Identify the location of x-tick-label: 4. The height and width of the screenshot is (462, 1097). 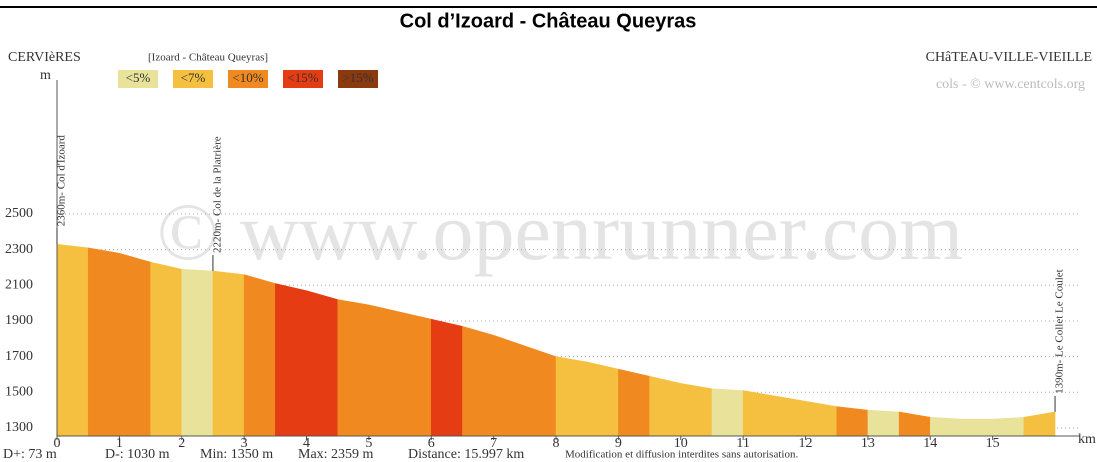
(306, 443).